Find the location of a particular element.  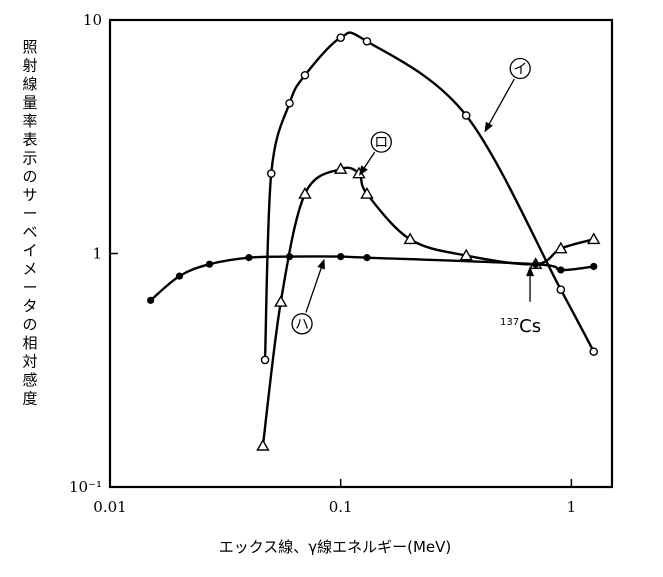

annotation: イ is located at coordinates (507, 95).